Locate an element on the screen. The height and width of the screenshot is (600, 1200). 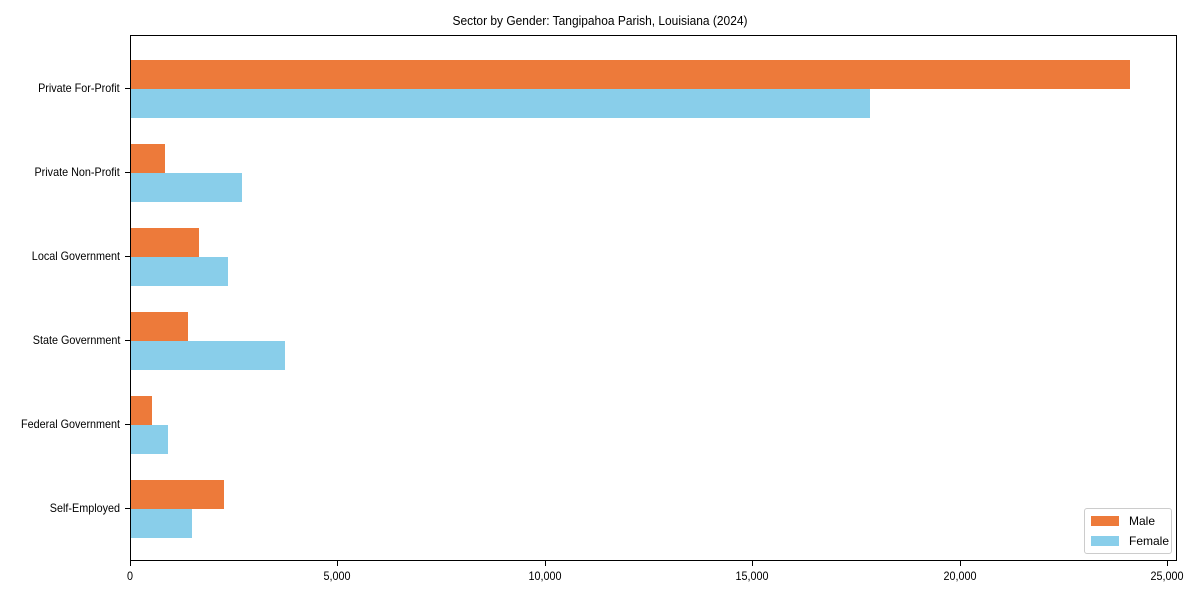
x-tick-label: 0 is located at coordinates (130, 576).